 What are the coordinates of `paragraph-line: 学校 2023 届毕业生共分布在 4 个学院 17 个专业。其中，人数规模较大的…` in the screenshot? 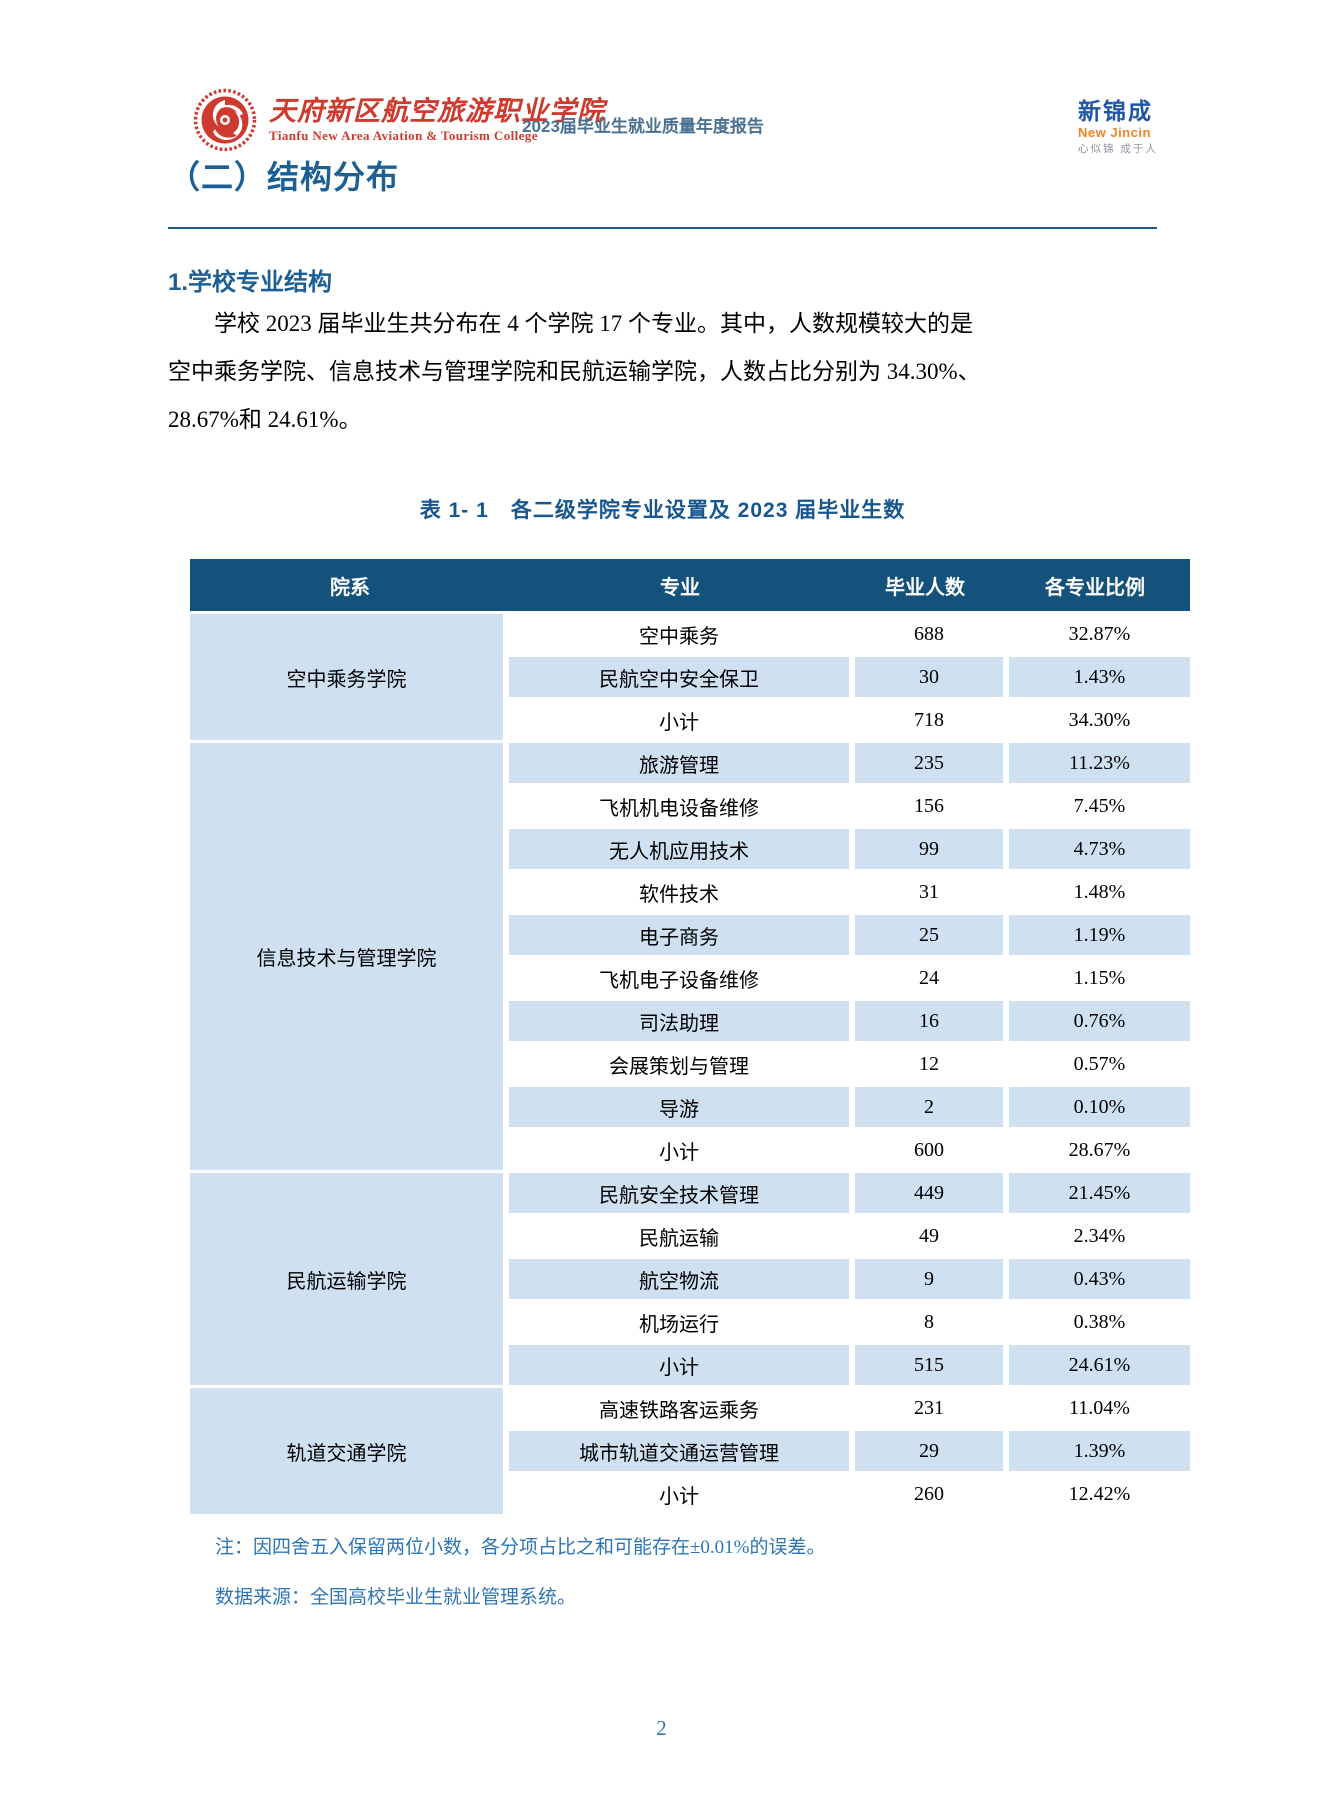 It's located at (593, 323).